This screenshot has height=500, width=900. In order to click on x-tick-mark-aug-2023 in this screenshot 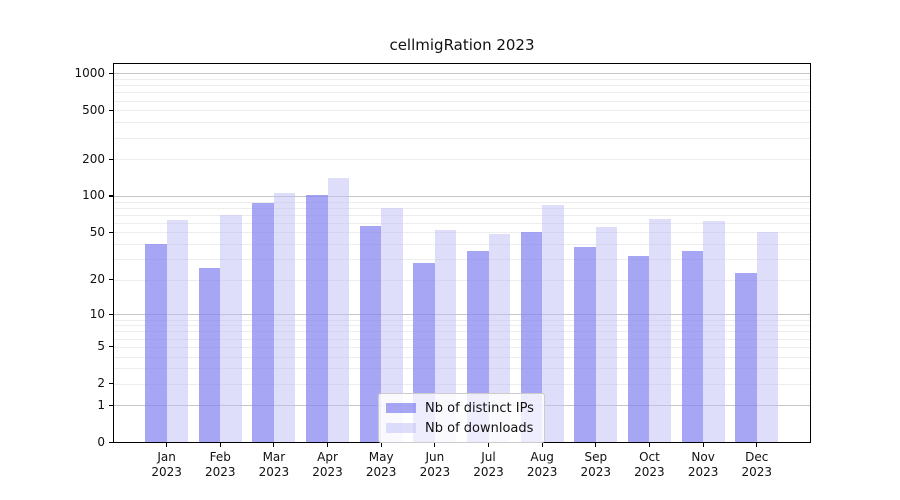, I will do `click(542, 444)`.